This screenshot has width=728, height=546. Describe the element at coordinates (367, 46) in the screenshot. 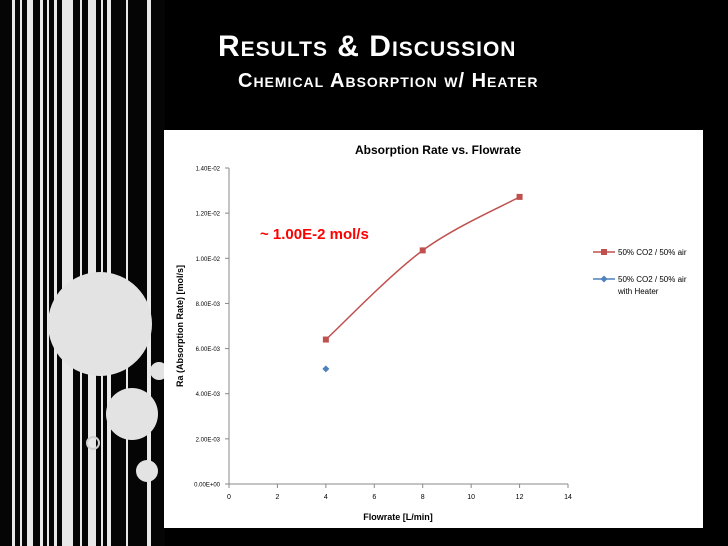

I see `slide-title: Results & Discussion` at that location.